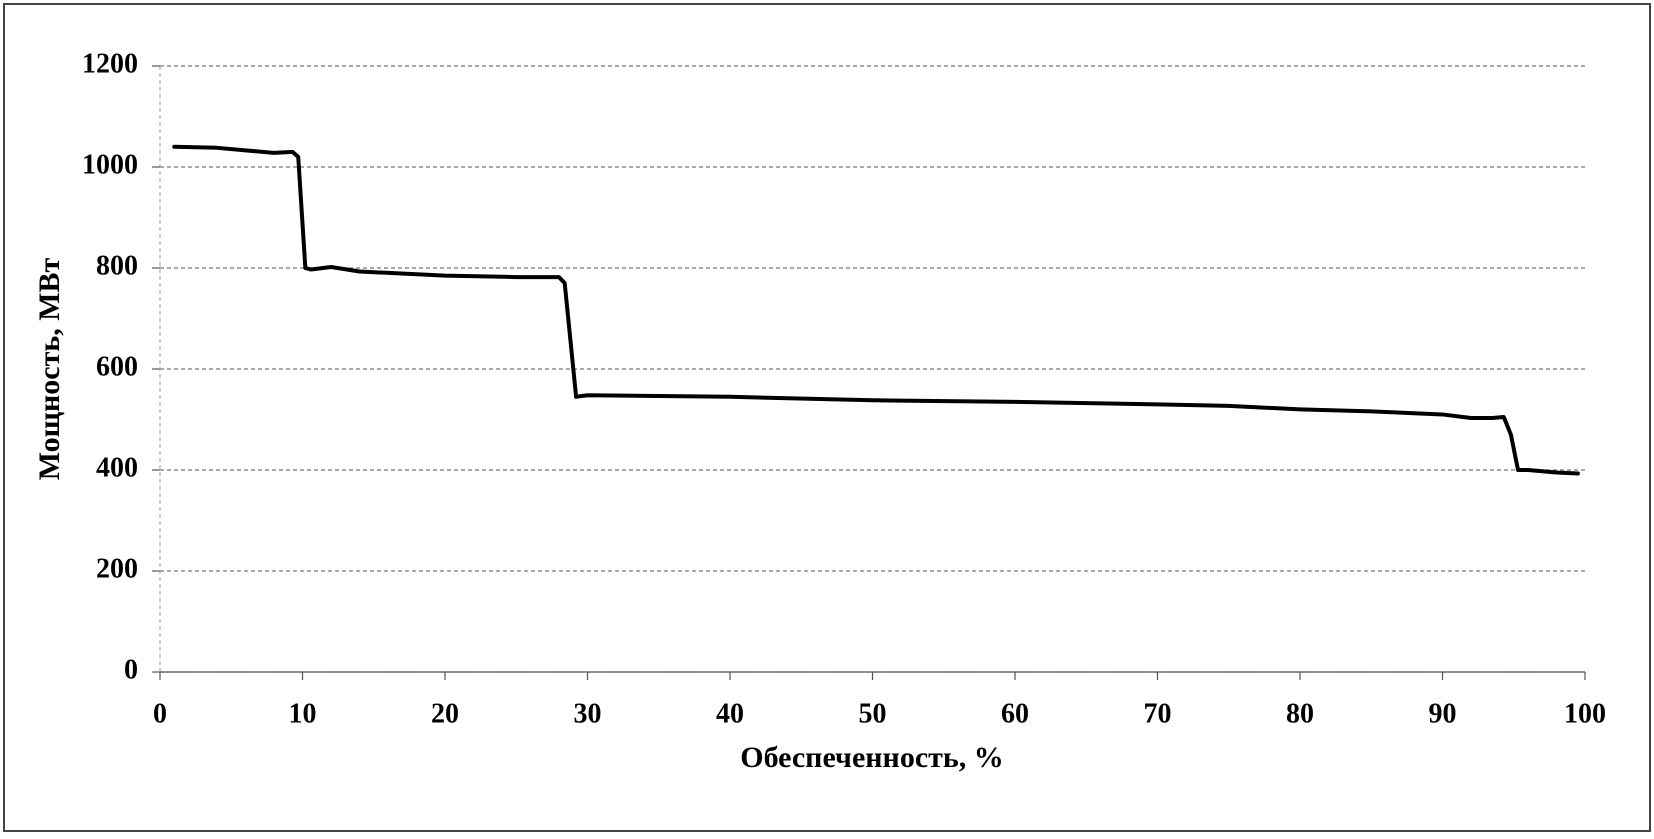  What do you see at coordinates (588, 713) in the screenshot?
I see `x-tick-label: 30` at bounding box center [588, 713].